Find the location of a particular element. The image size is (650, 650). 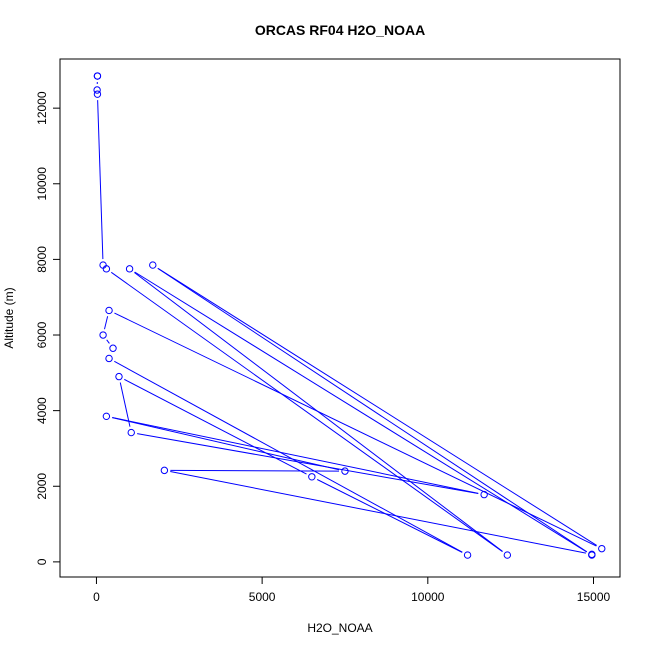

x-axis: 0 5000 10000 15000 is located at coordinates (352, 590).